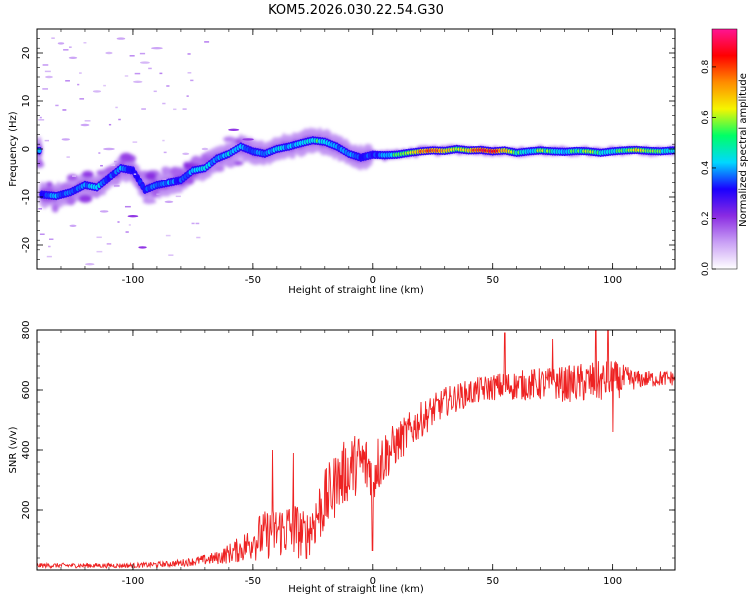  Describe the element at coordinates (133, 581) in the screenshot. I see `snr-xtick-label: -100` at that location.